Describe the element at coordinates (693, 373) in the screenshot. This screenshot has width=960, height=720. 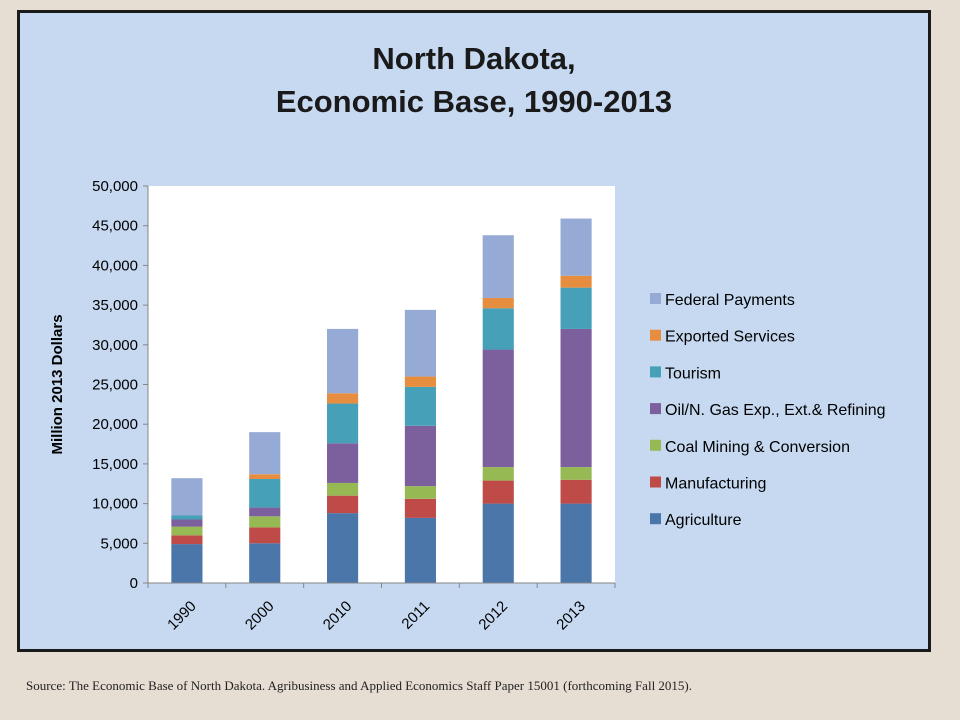
I see `legend-label: Tourism` at that location.